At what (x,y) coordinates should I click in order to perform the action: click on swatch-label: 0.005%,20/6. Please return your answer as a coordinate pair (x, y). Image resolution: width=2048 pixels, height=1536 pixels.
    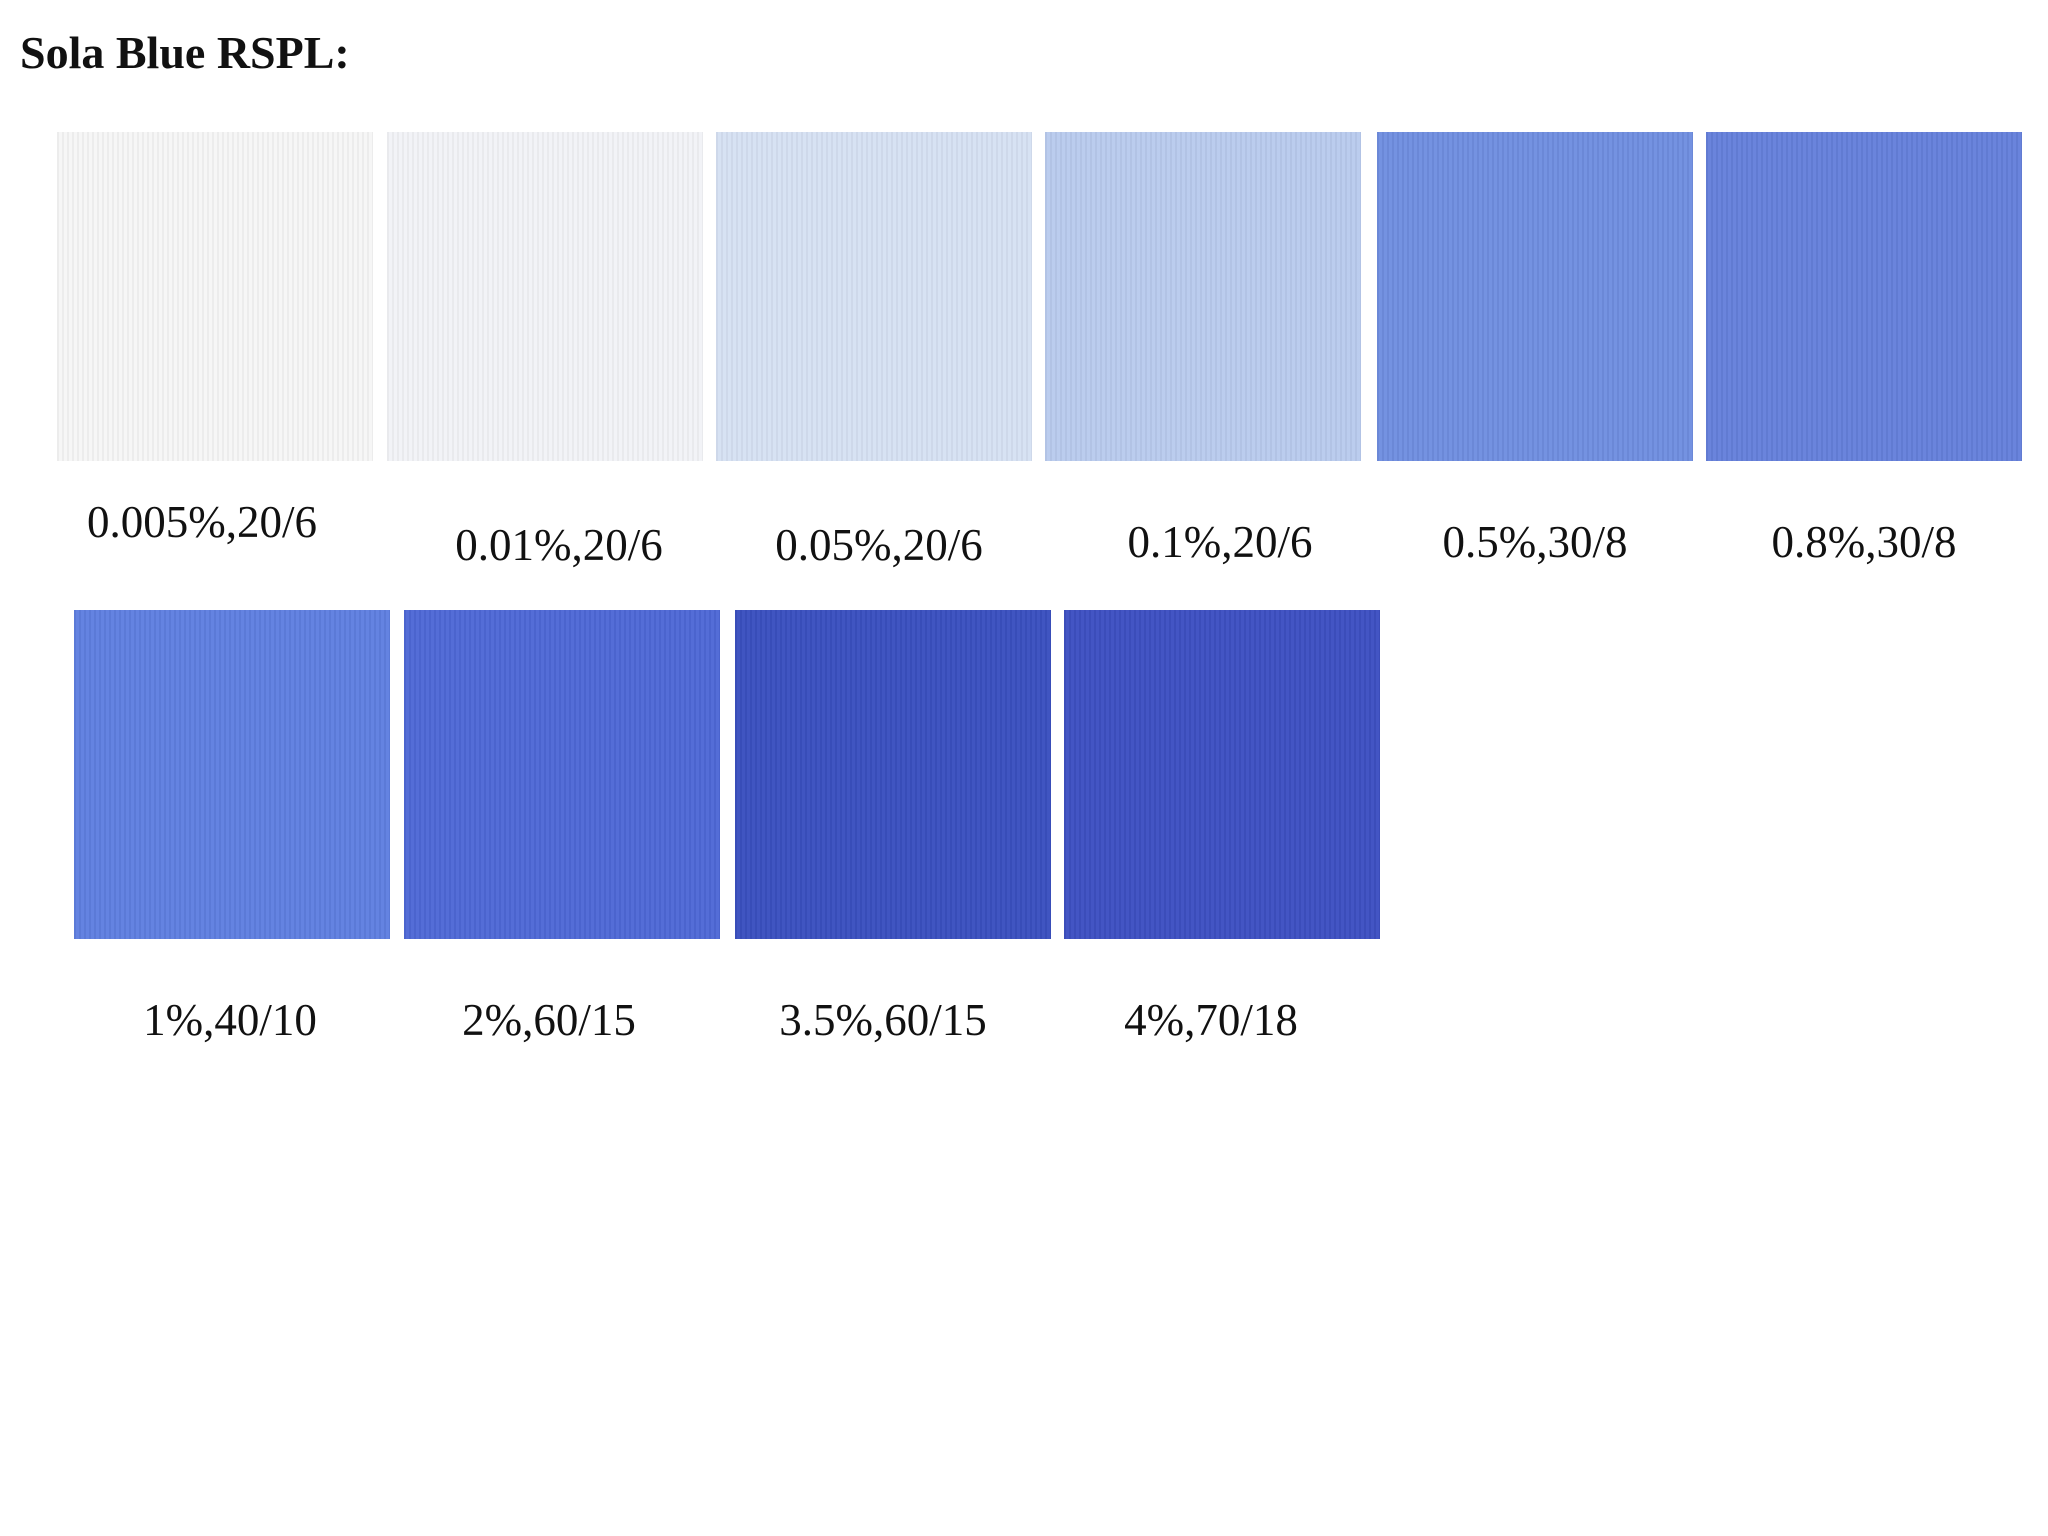
    Looking at the image, I should click on (202, 522).